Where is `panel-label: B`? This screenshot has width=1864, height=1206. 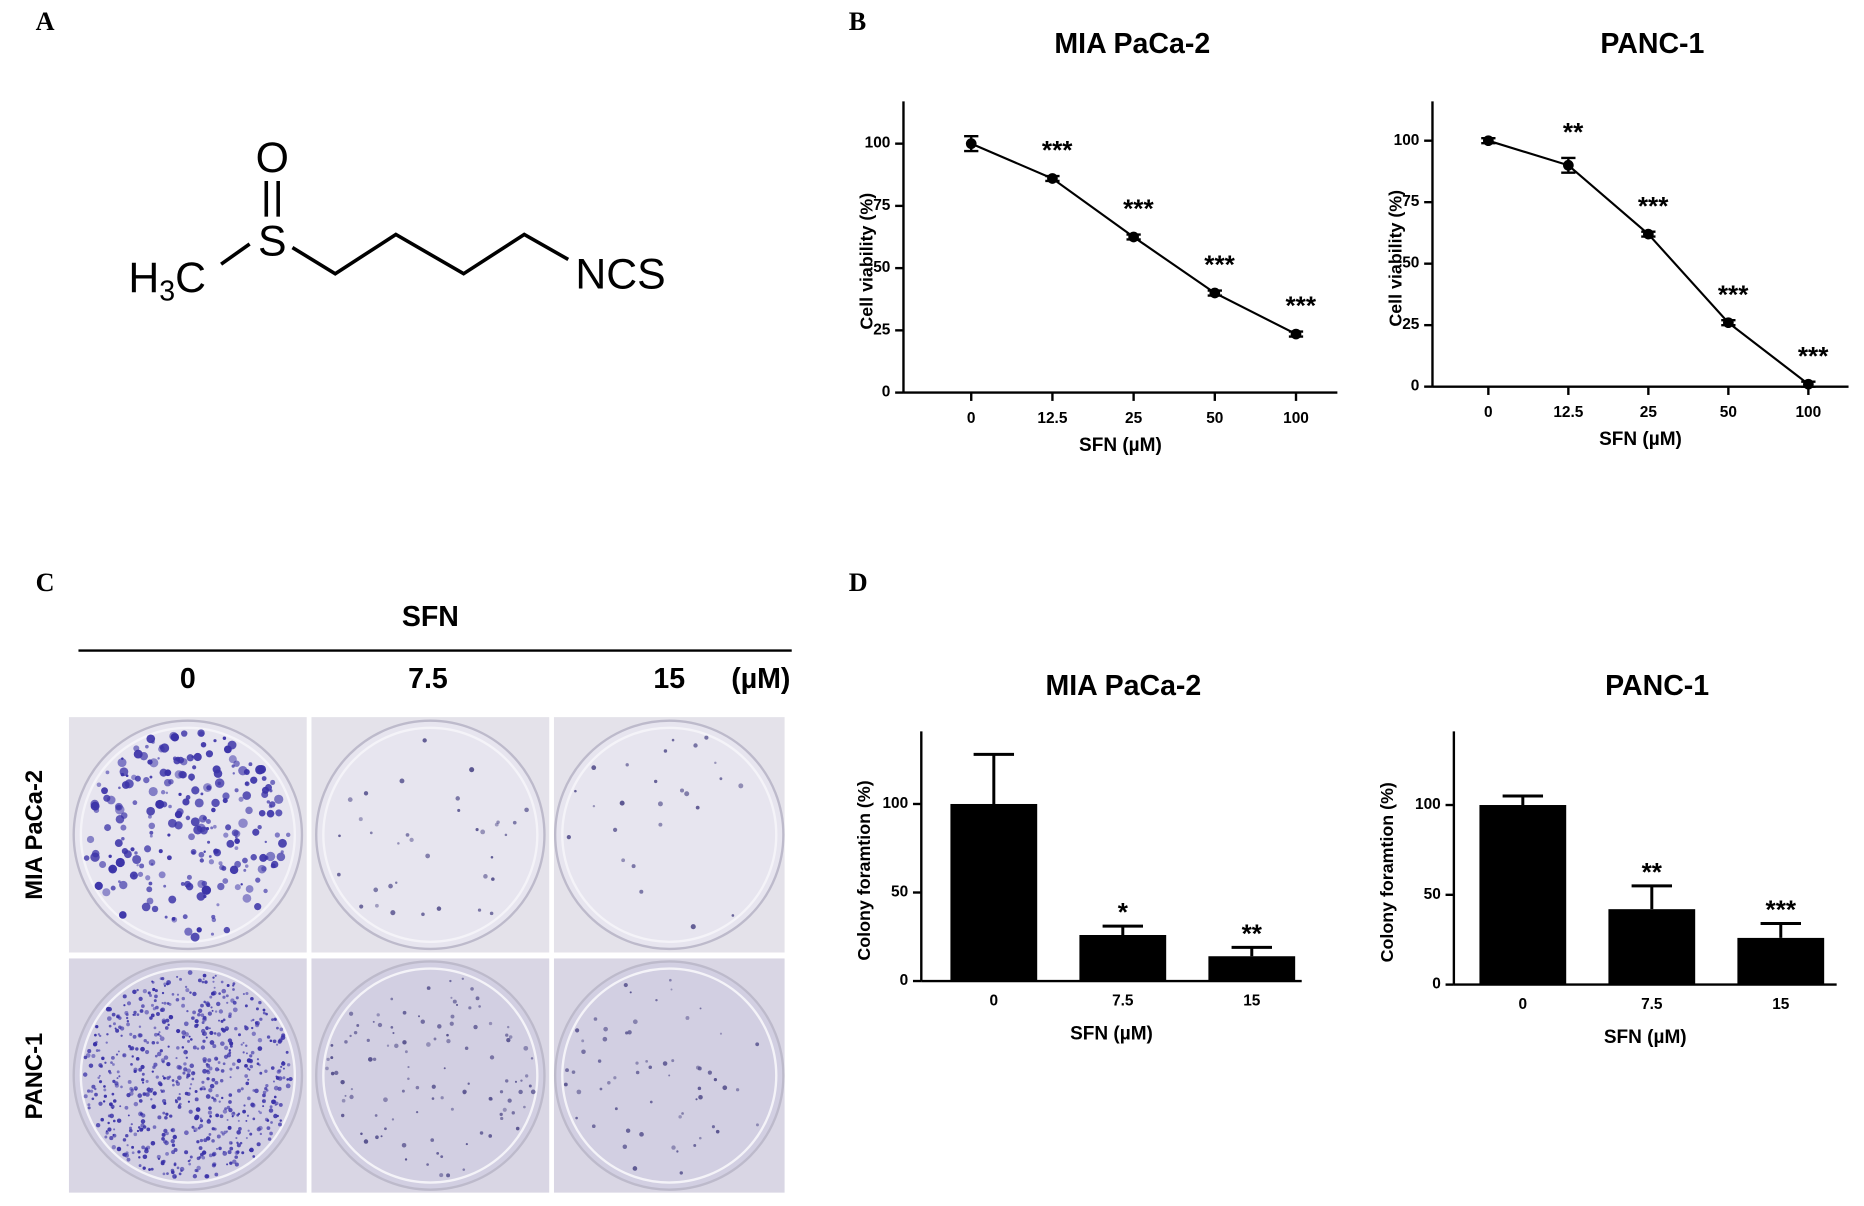
panel-label: B is located at coordinates (857, 21).